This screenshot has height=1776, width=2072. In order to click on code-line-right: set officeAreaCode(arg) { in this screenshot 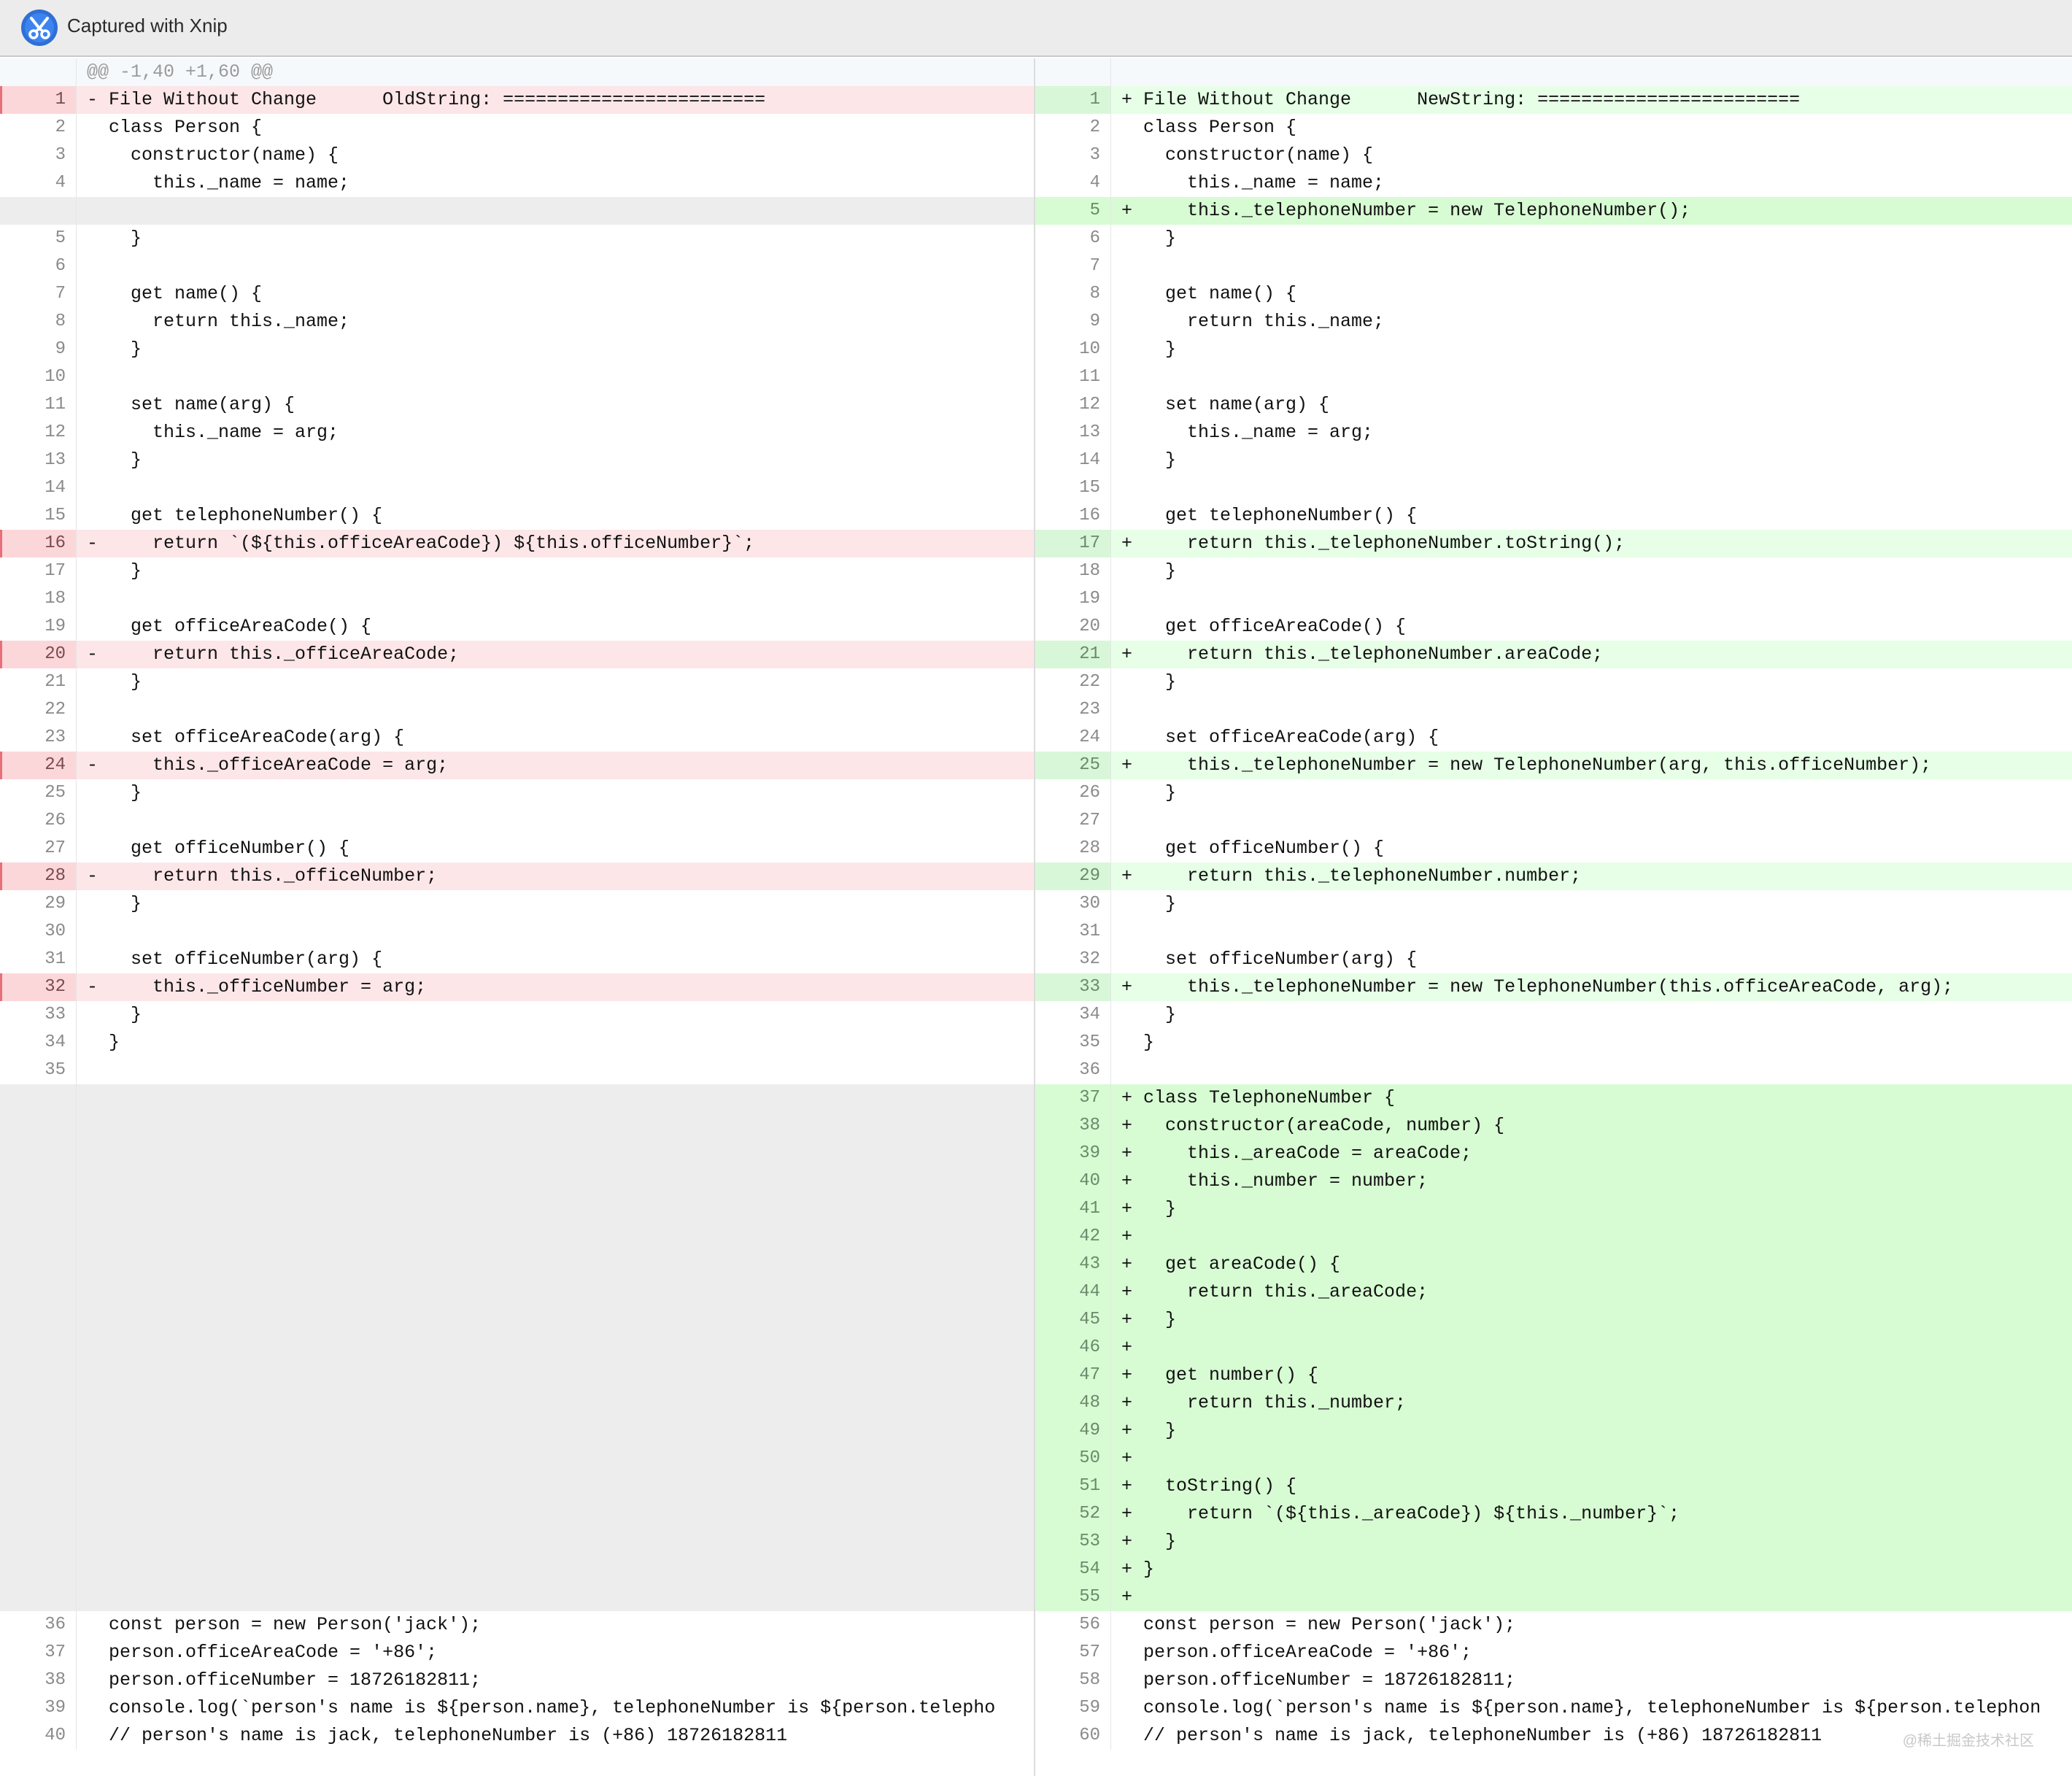, I will do `click(1591, 738)`.